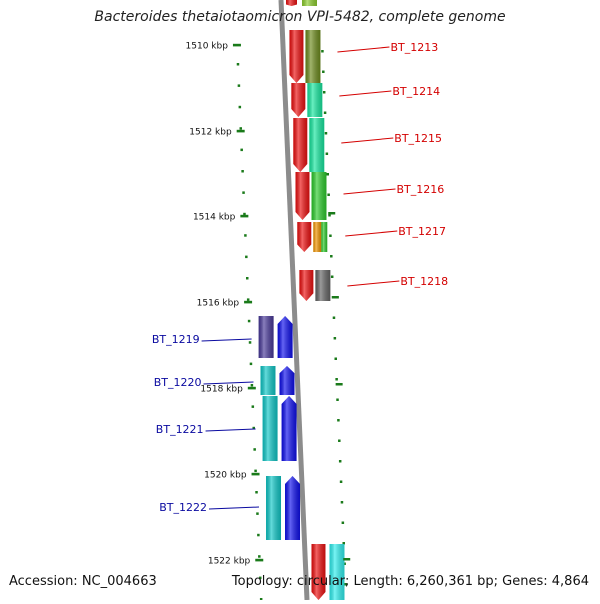 This screenshot has width=600, height=604. I want to click on gene-BT_1222-bar-shade, so click(274, 508).